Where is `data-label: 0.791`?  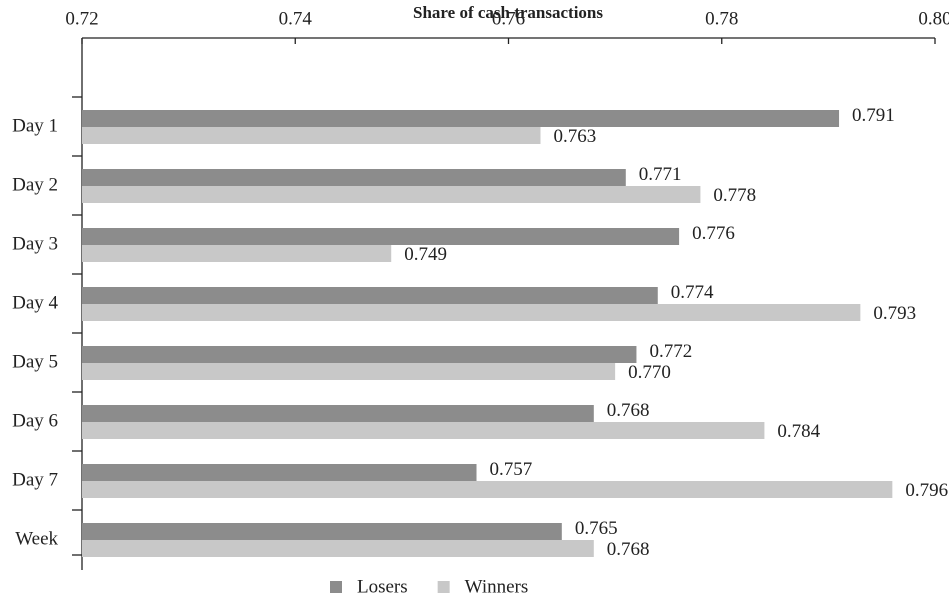
data-label: 0.791 is located at coordinates (873, 115).